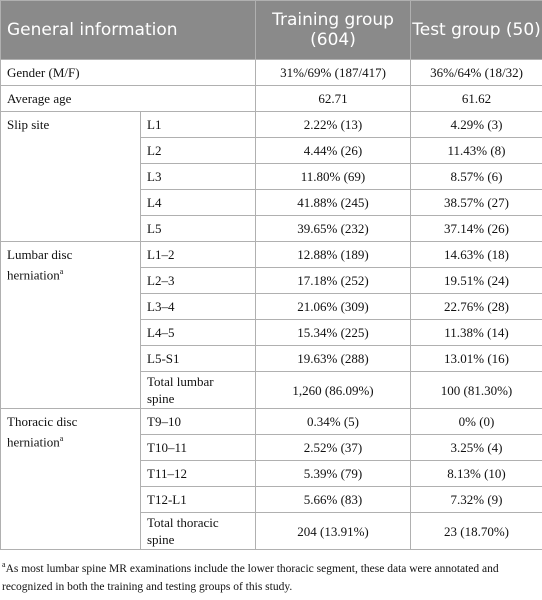  What do you see at coordinates (198, 176) in the screenshot?
I see `row-label: L3` at bounding box center [198, 176].